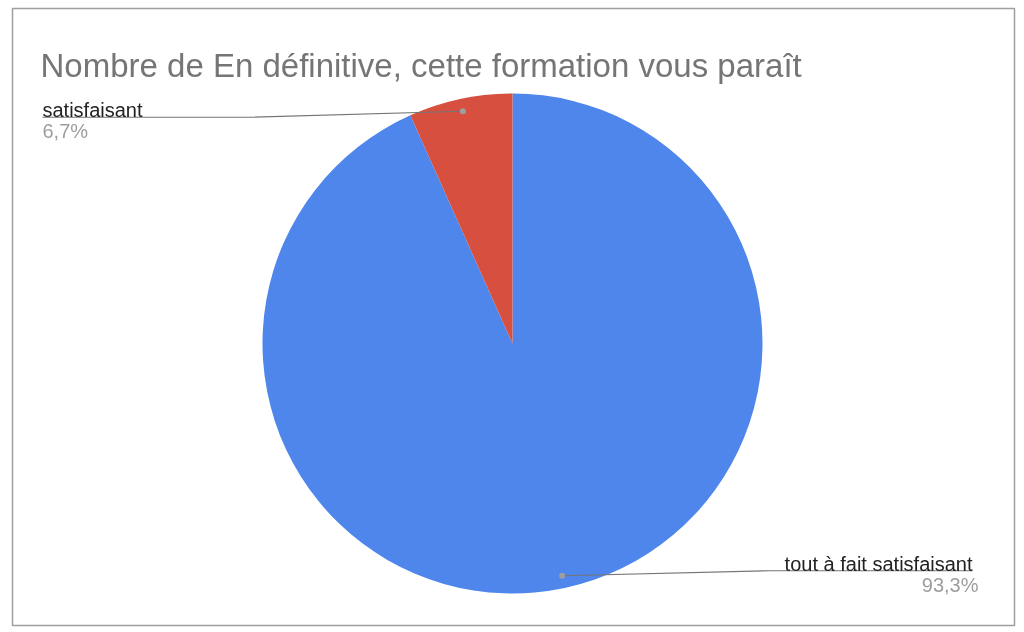 The width and height of the screenshot is (1024, 632). Describe the element at coordinates (950, 584) in the screenshot. I see `data-label: 93,3%` at that location.